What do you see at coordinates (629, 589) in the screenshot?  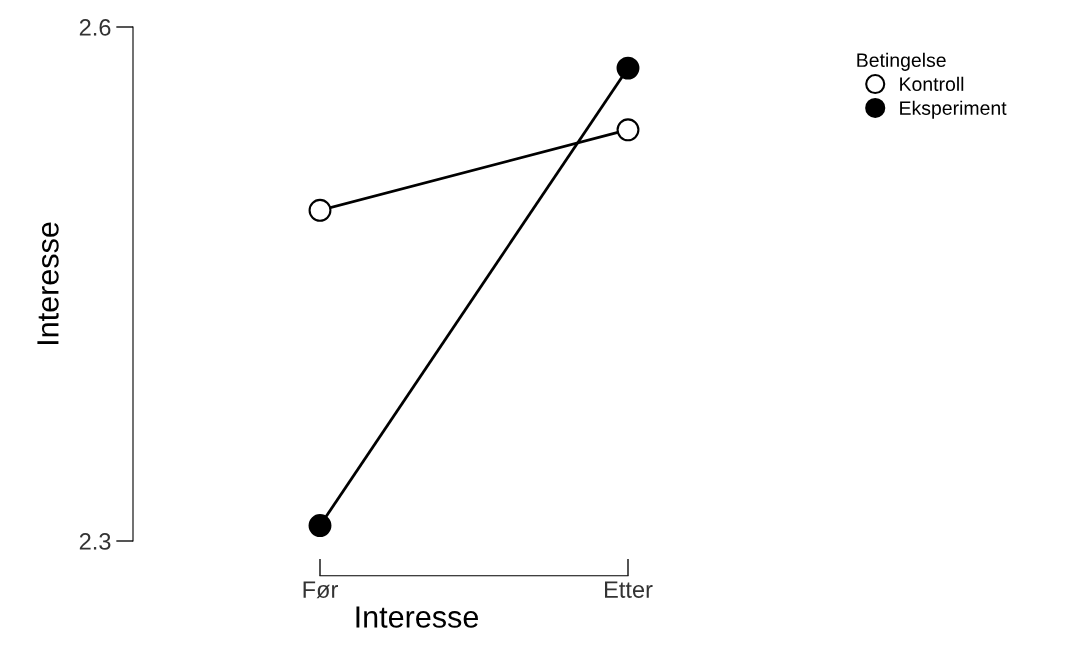 I see `x-tick-label: Etter` at bounding box center [629, 589].